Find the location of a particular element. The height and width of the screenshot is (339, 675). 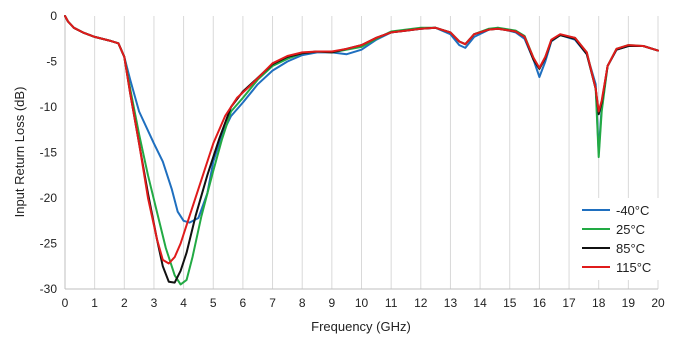

x-tick-label: 20 is located at coordinates (658, 303).